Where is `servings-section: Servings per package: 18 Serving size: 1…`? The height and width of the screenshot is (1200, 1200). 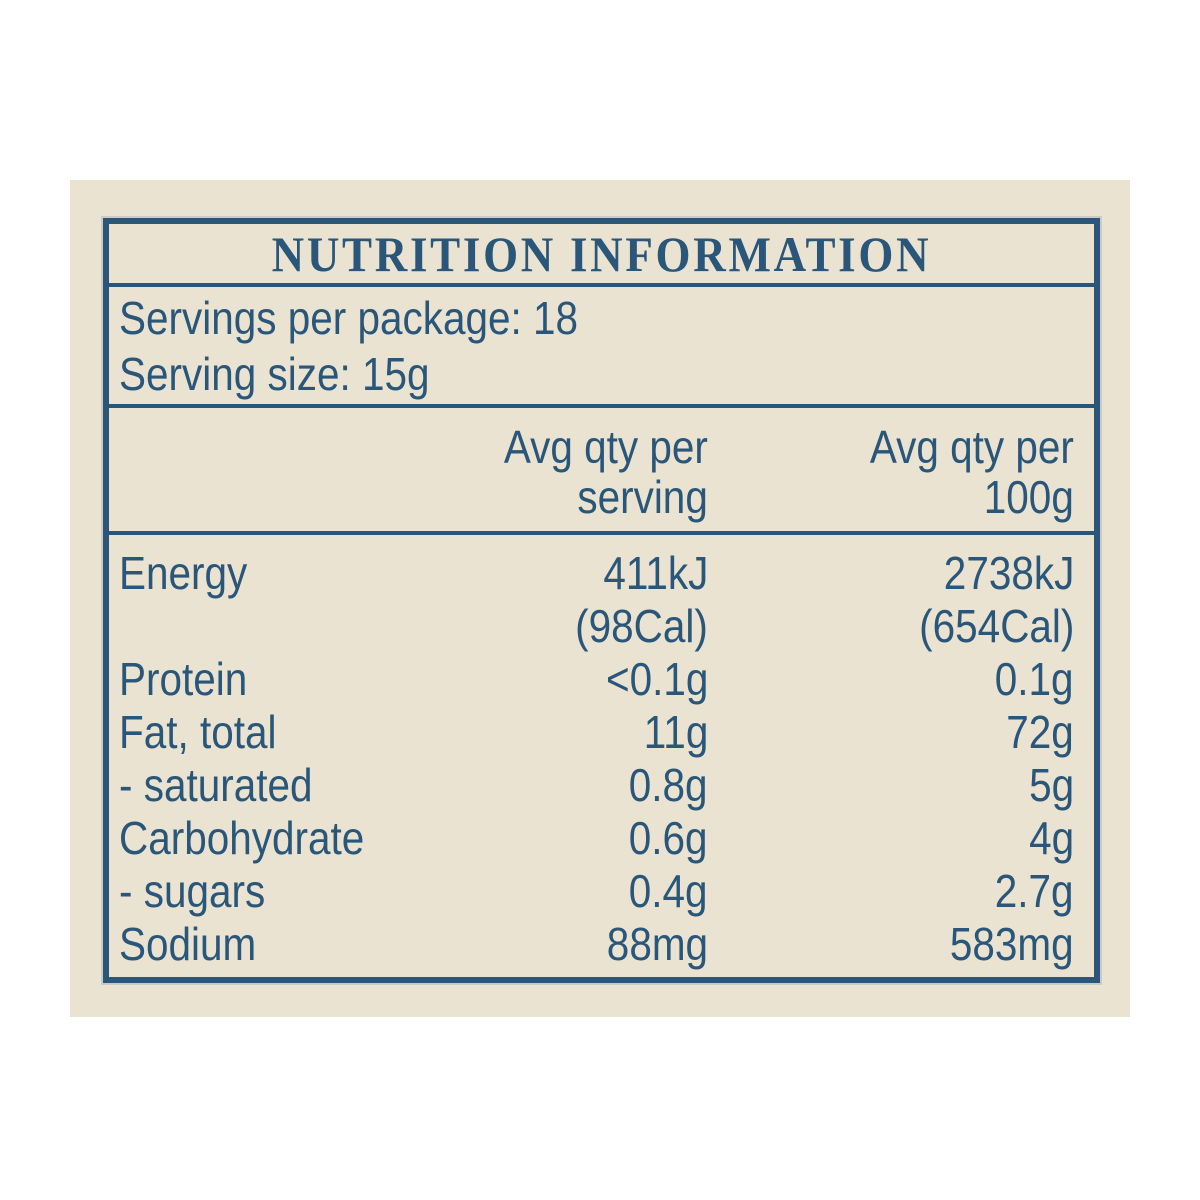 servings-section: Servings per package: 18 Serving size: 1… is located at coordinates (601, 345).